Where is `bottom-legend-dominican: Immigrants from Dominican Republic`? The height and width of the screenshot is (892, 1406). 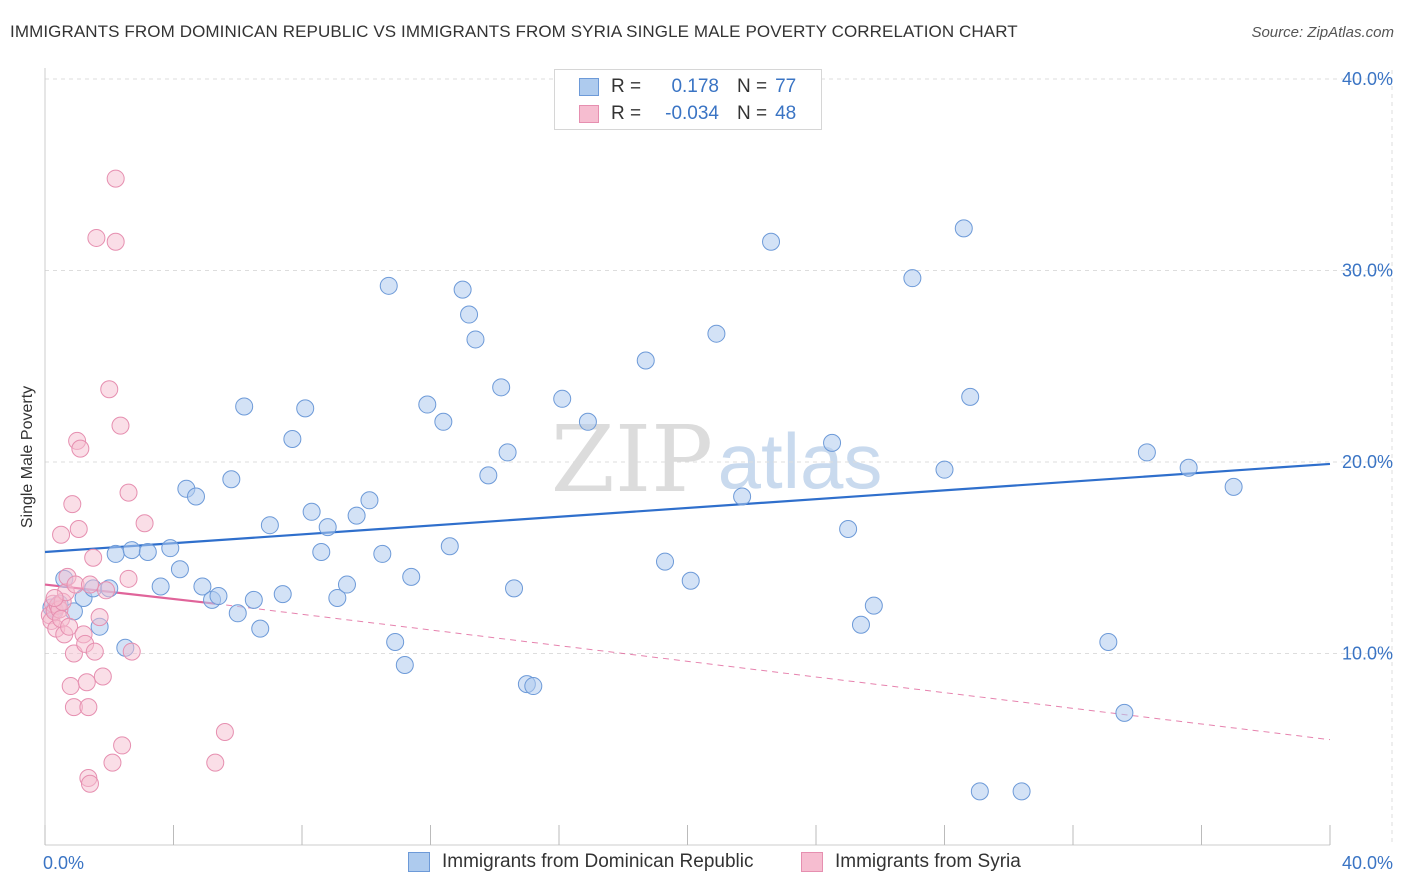
bottom-legend-dominican: Immigrants from Dominican Republic is located at coordinates (581, 862).